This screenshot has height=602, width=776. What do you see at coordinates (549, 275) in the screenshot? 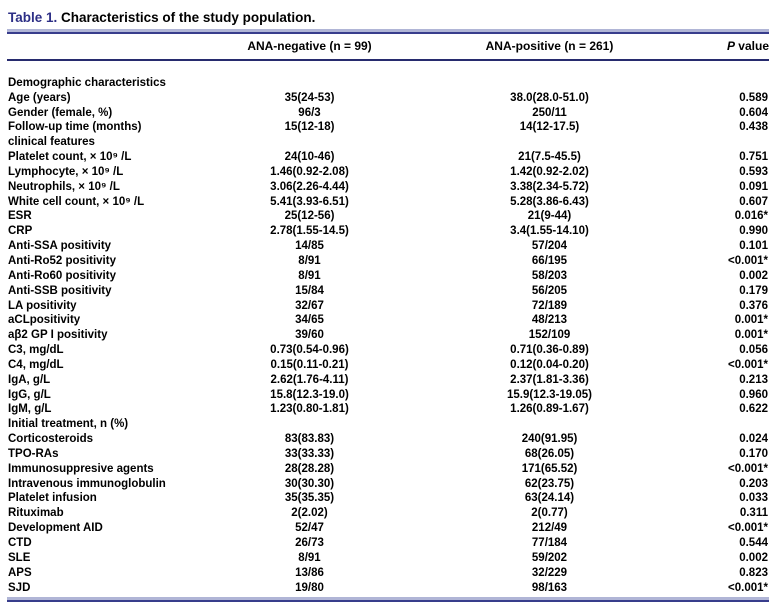
I see `ana-positive-cell: 58/203` at bounding box center [549, 275].